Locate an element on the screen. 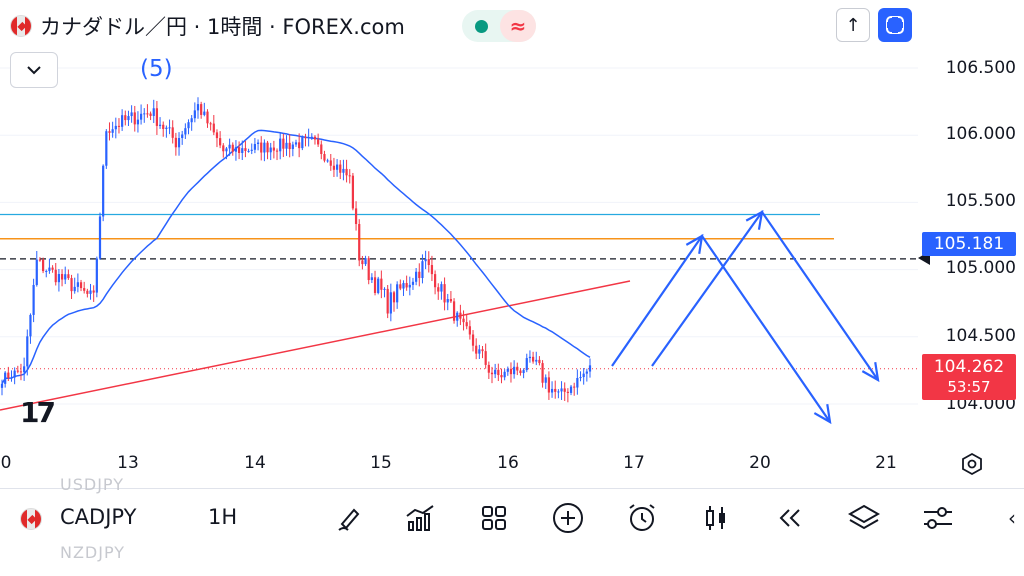 This screenshot has width=1024, height=576. chart-settings-button is located at coordinates (938, 518).